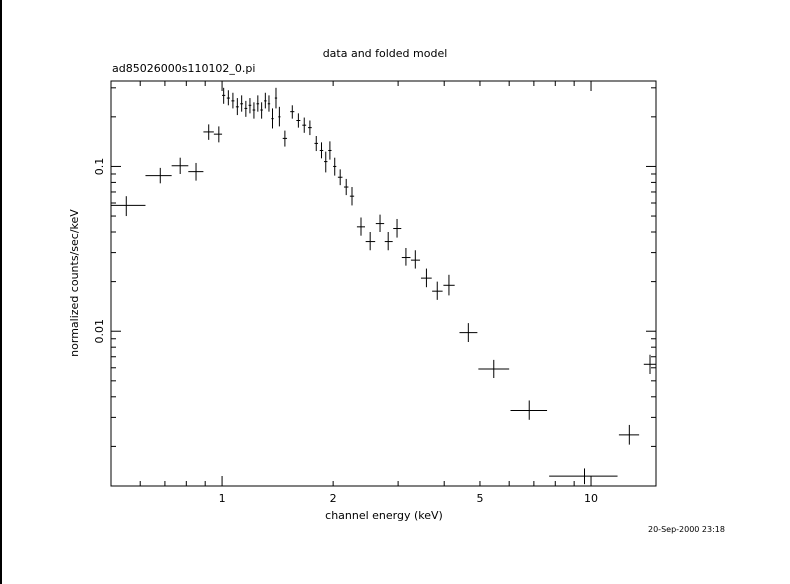  I want to click on y-tick-label: 0.1, so click(99, 167).